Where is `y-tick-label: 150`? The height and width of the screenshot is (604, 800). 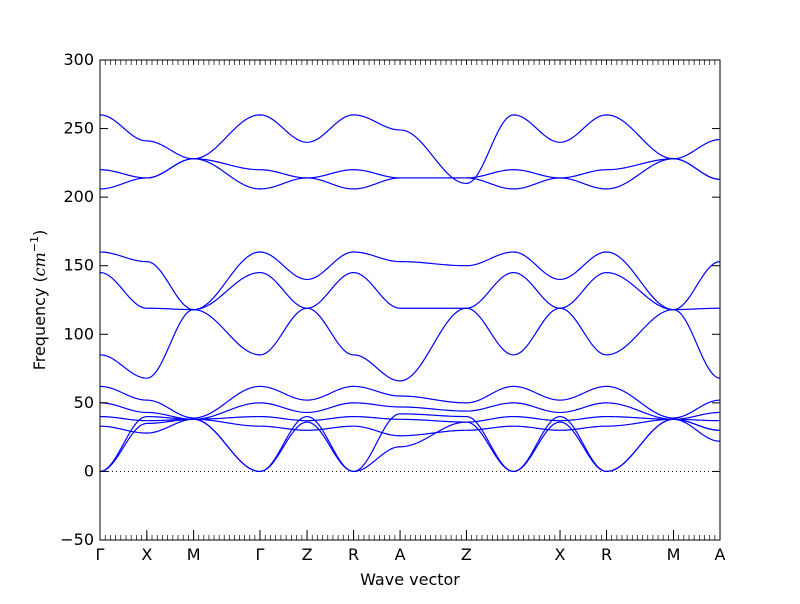 y-tick-label: 150 is located at coordinates (78, 265).